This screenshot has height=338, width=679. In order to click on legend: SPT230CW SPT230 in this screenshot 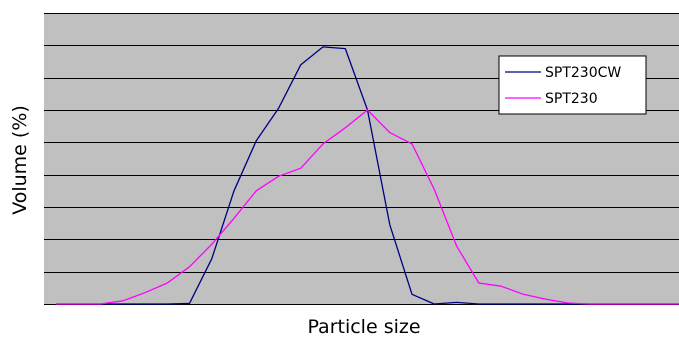, I will do `click(572, 85)`.